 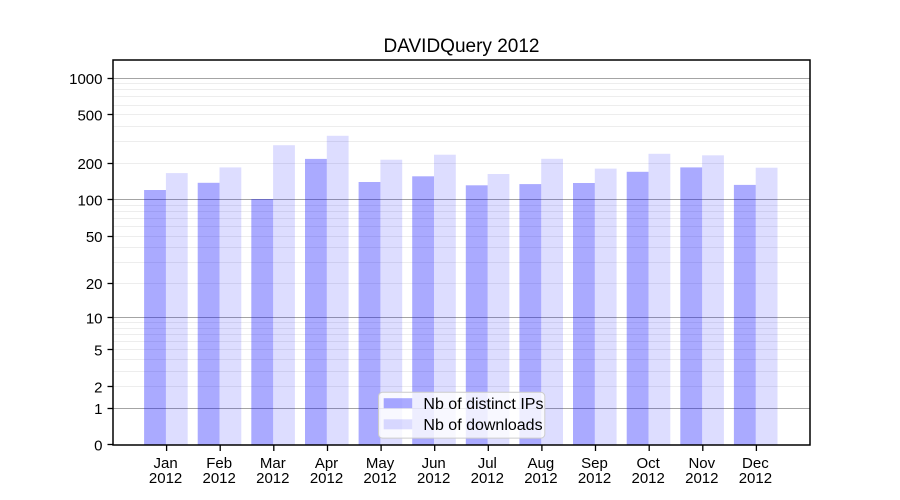 What do you see at coordinates (462, 46) in the screenshot?
I see `svg-text: DAVIDQuery 2012` at bounding box center [462, 46].